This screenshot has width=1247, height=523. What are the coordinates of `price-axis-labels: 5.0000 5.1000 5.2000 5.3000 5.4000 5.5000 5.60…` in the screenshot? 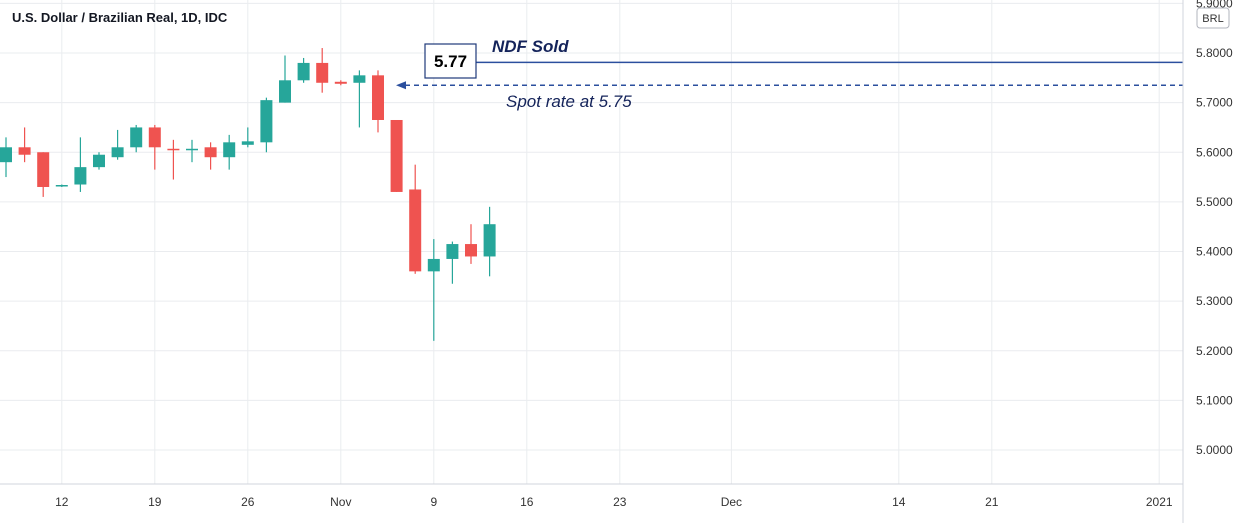 It's located at (1214, 228).